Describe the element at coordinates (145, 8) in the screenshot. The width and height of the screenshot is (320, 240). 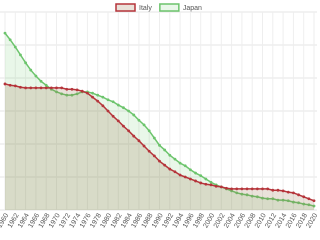
I see `legend-label: Italy` at that location.